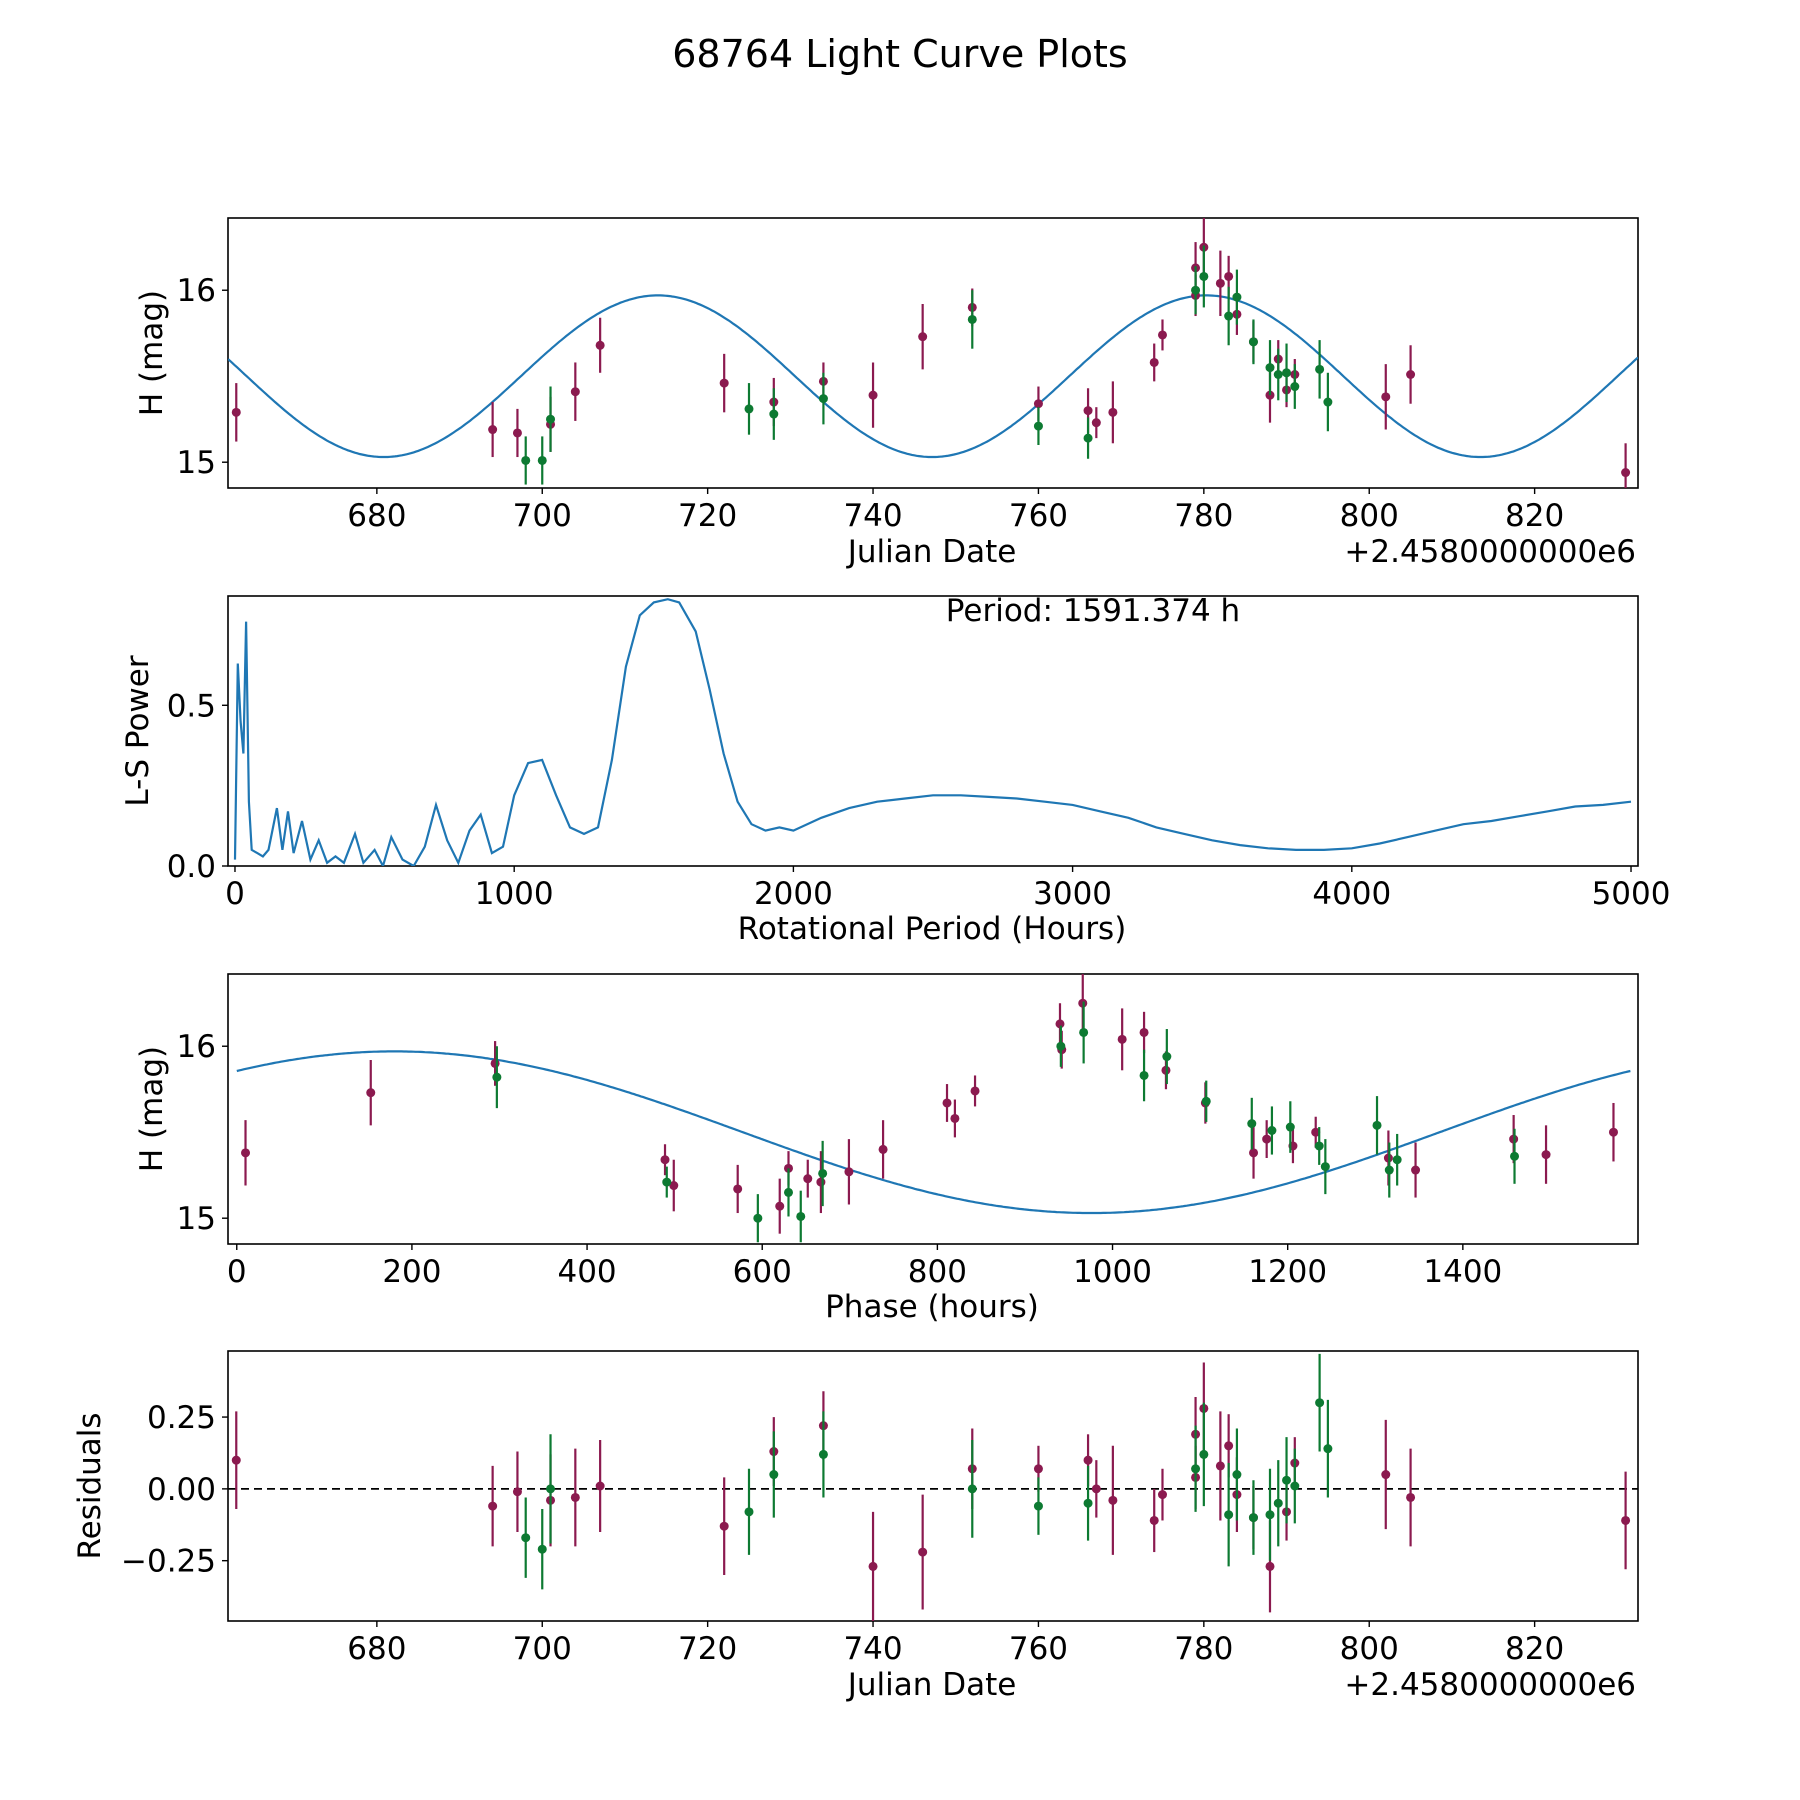  What do you see at coordinates (707, 1649) in the screenshot?
I see `x-tick-label: 720` at bounding box center [707, 1649].